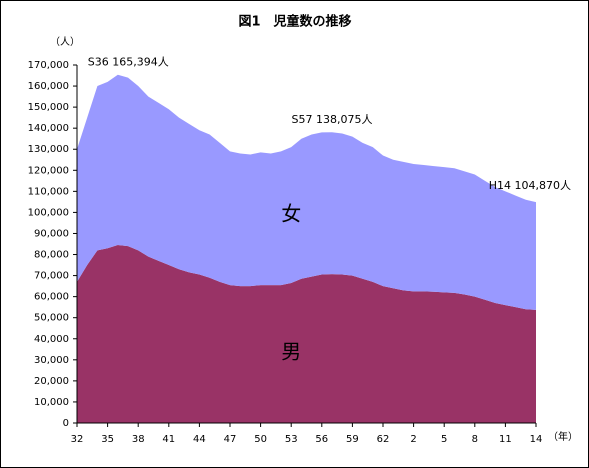 This screenshot has height=468, width=589. What do you see at coordinates (51, 233) in the screenshot?
I see `y-tick-label: 90,000` at bounding box center [51, 233].